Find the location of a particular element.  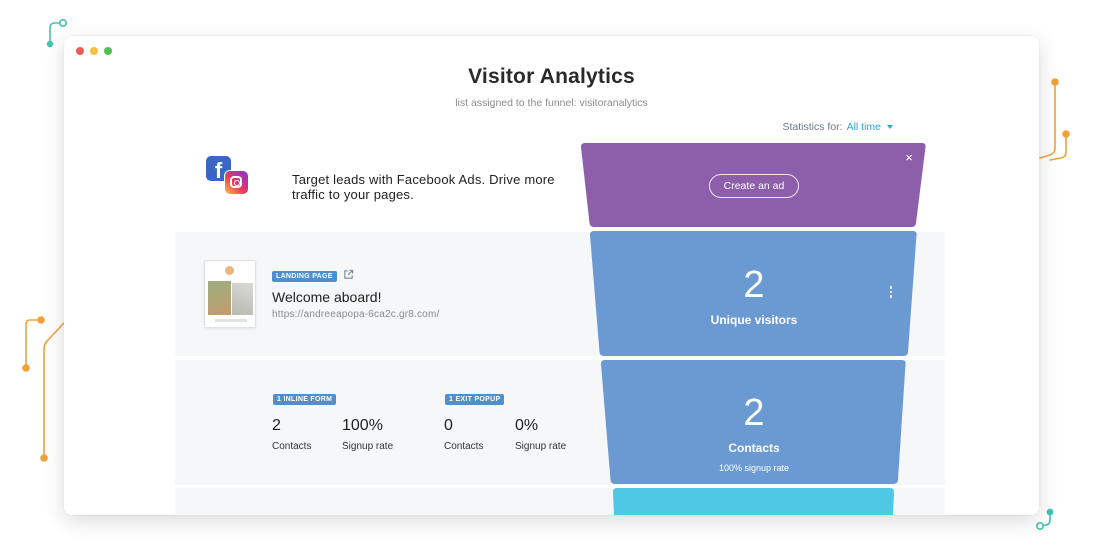

window-controls is located at coordinates (94, 51).